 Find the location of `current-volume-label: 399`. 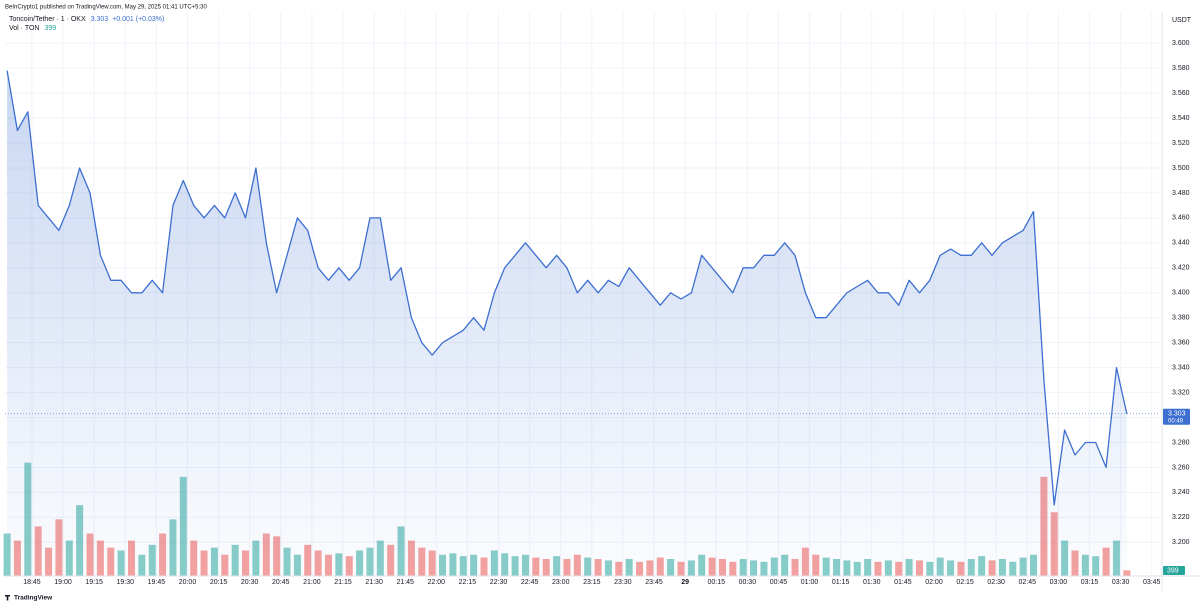

current-volume-label: 399 is located at coordinates (1173, 570).